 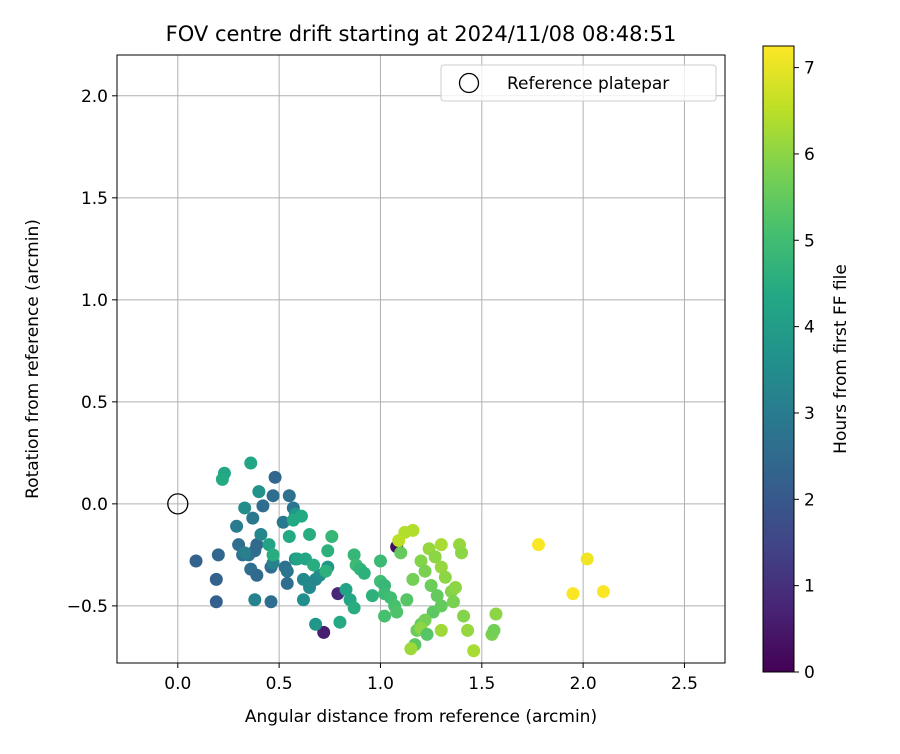 What do you see at coordinates (809, 328) in the screenshot?
I see `colorbar-tick-label-4: 4` at bounding box center [809, 328].